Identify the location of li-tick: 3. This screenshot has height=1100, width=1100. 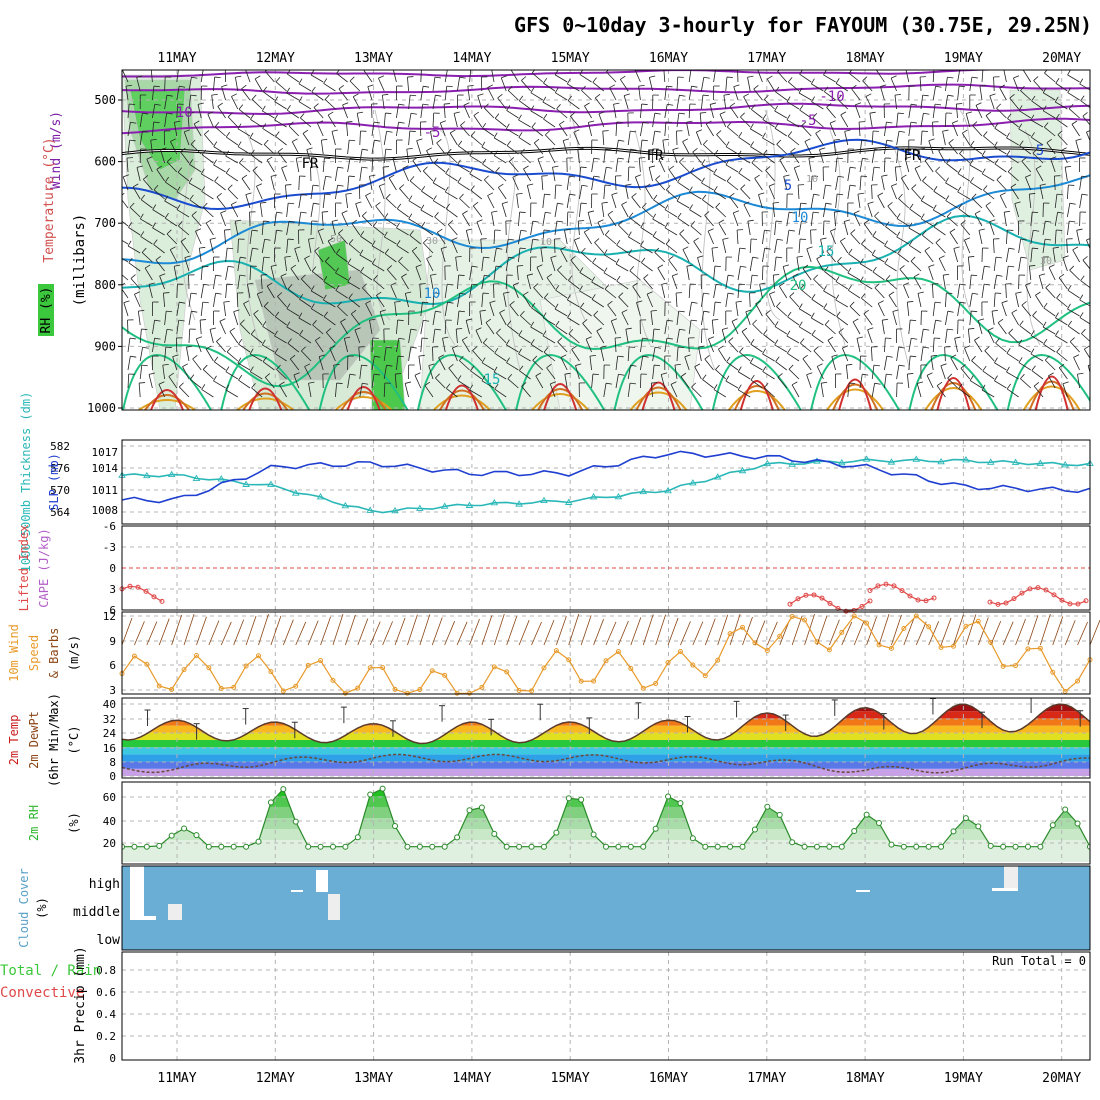
(112, 589).